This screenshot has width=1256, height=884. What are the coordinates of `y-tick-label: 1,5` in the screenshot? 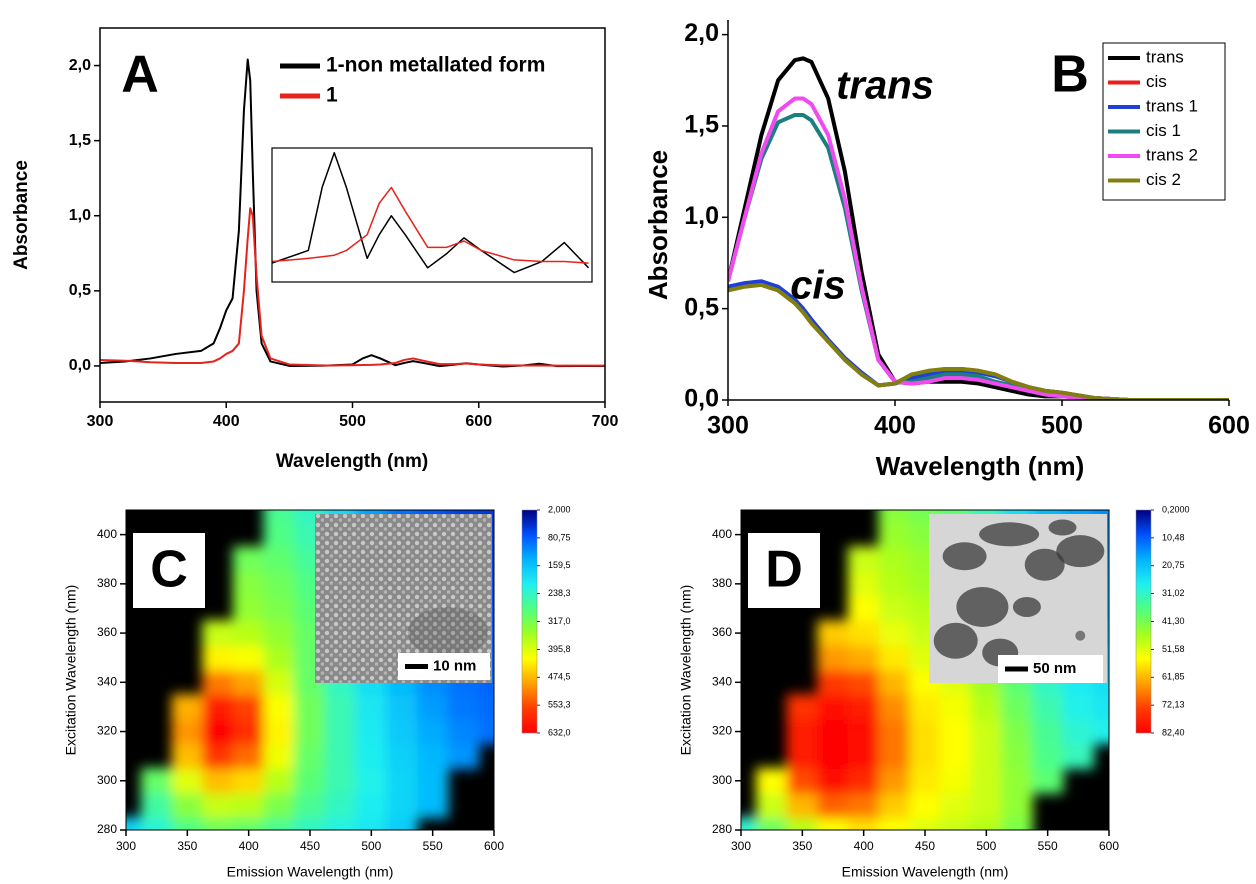 It's located at (80, 140).